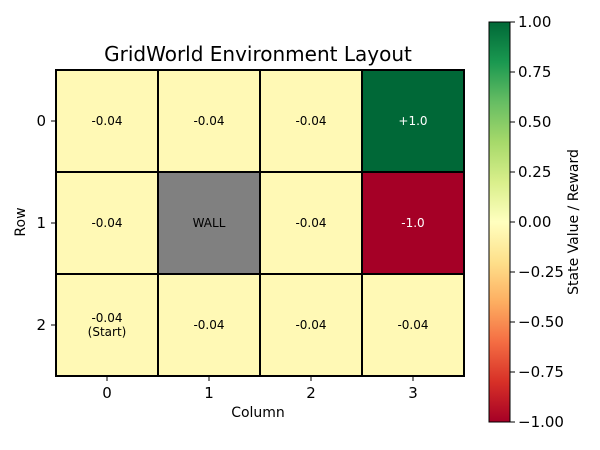  Describe the element at coordinates (209, 393) in the screenshot. I see `x-tick-label: 1` at that location.